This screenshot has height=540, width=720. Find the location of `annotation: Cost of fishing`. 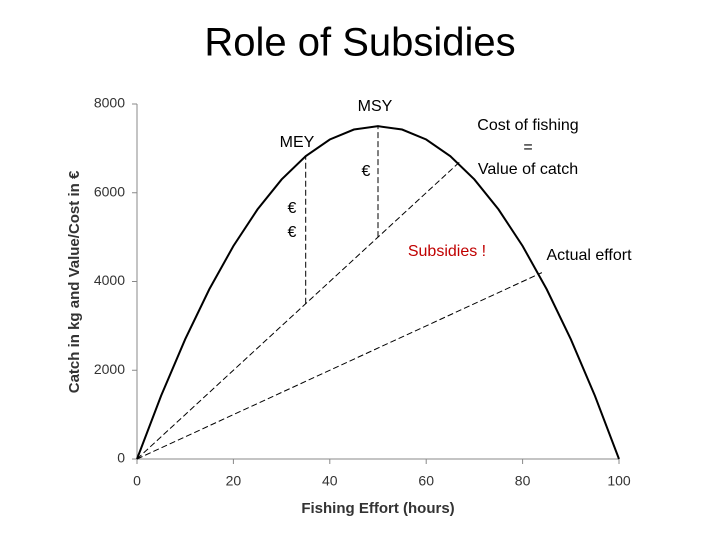

annotation: Cost of fishing is located at coordinates (527, 125).